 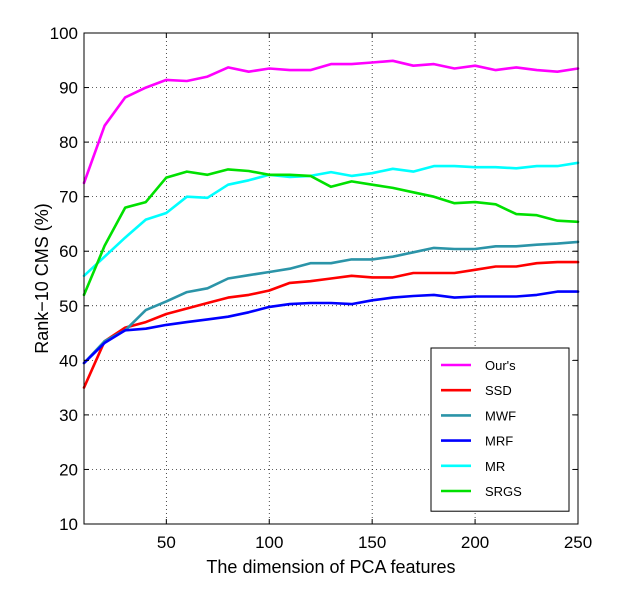 What do you see at coordinates (269, 542) in the screenshot?
I see `x-tick-label: 100` at bounding box center [269, 542].